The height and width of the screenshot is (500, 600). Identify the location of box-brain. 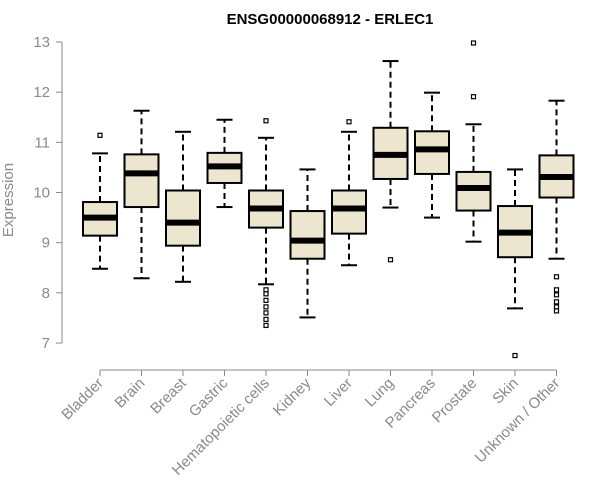
(141, 194).